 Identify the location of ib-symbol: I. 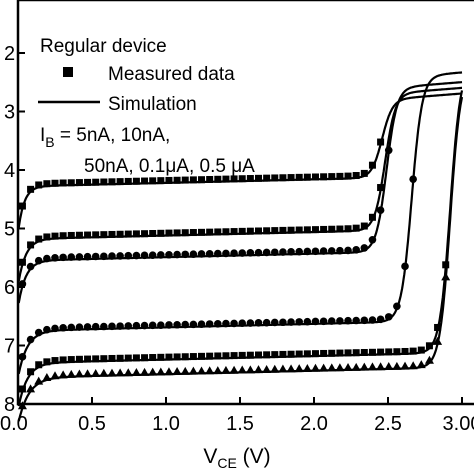
(42, 135).